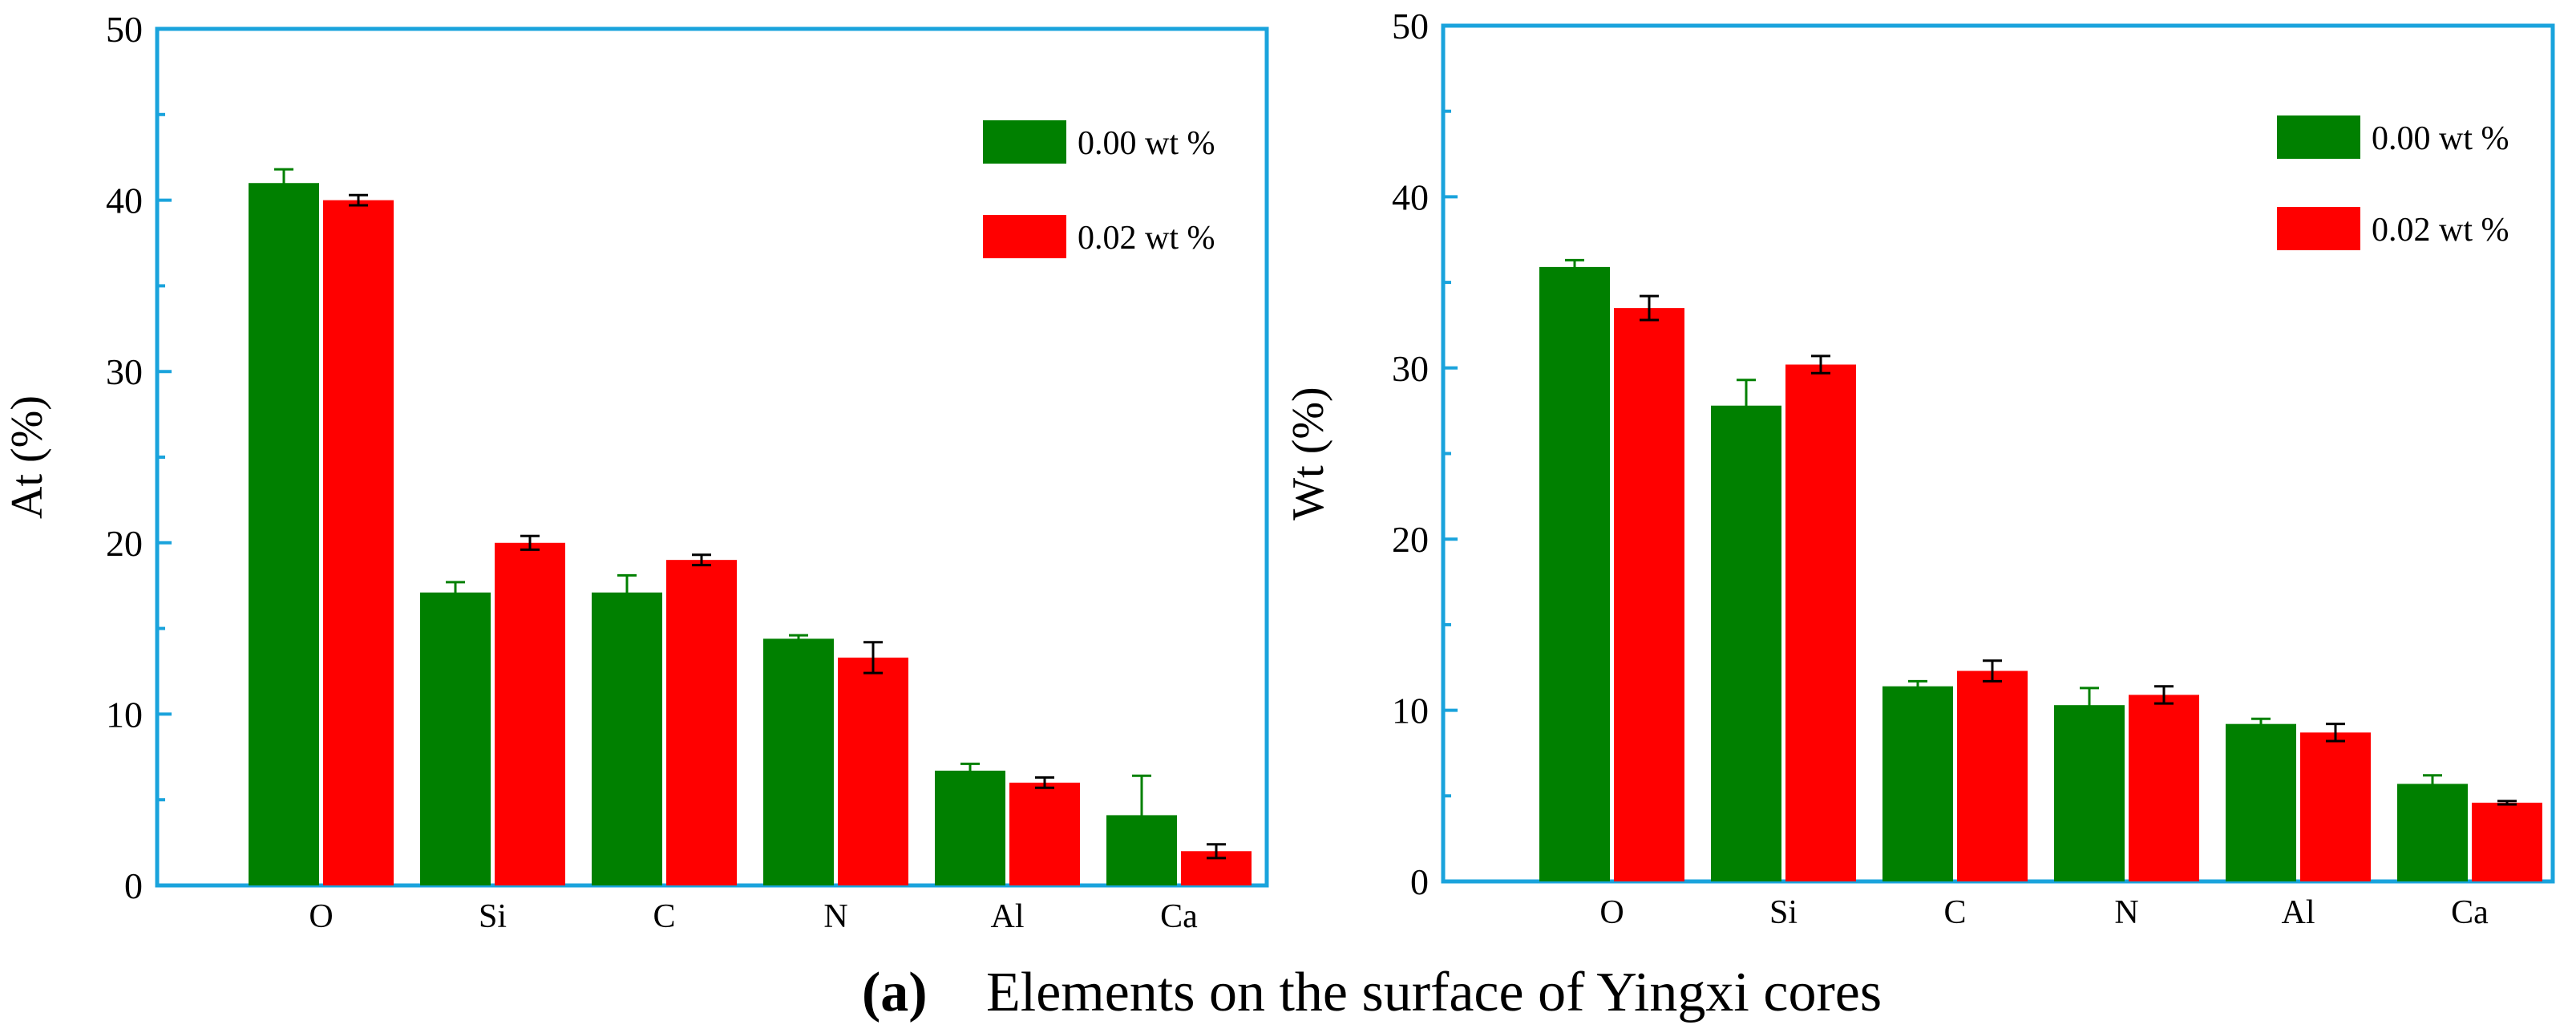 This screenshot has width=2576, height=1033. What do you see at coordinates (895, 992) in the screenshot?
I see `caption-label: (a)` at bounding box center [895, 992].